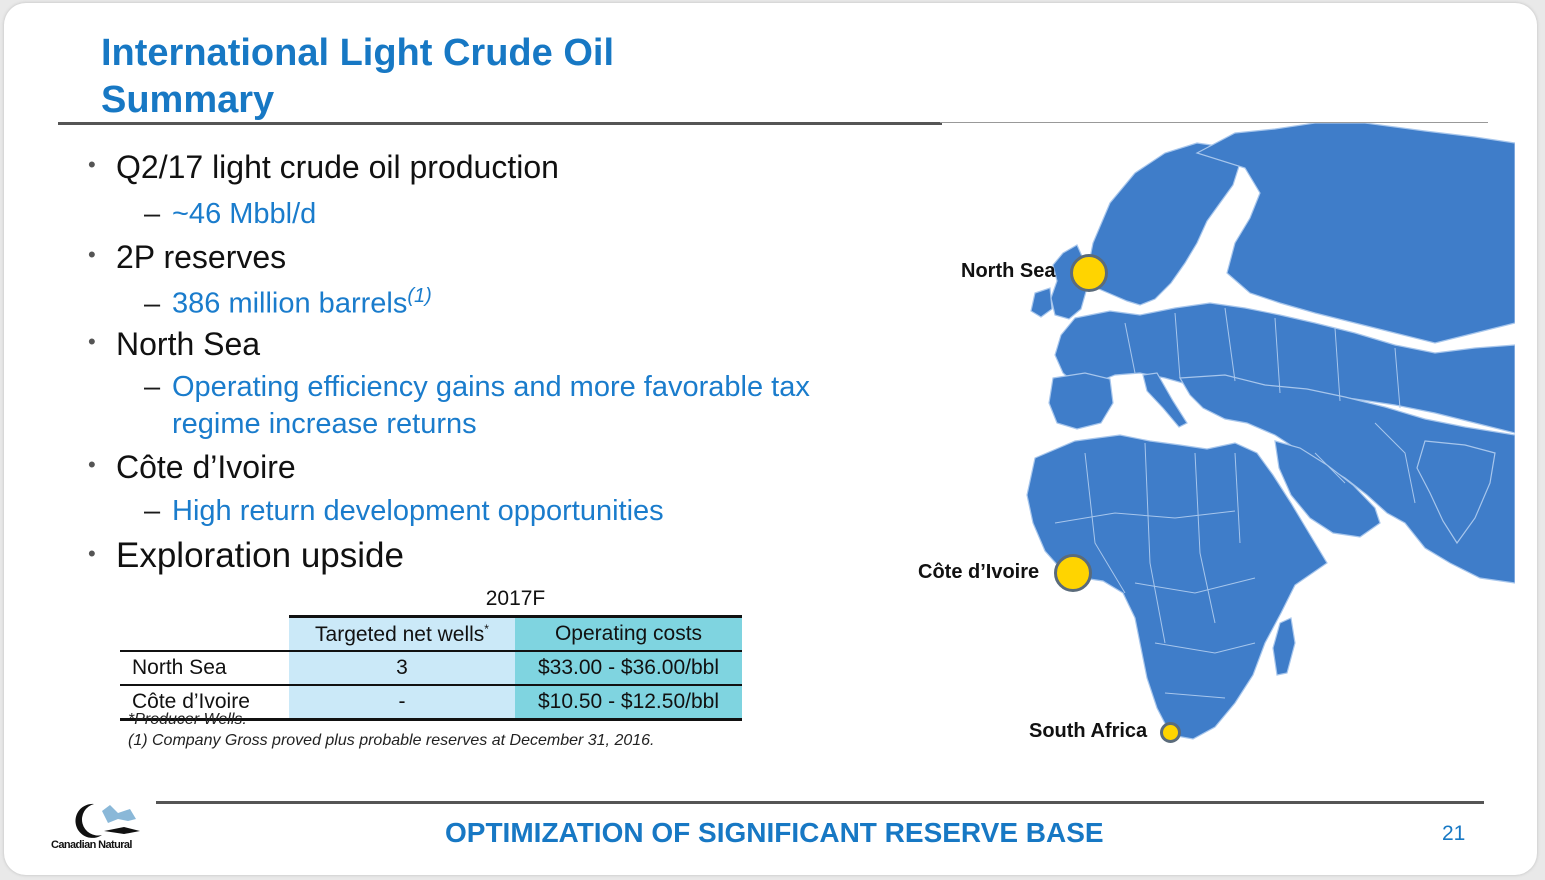 The image size is (1545, 880). Describe the element at coordinates (1008, 271) in the screenshot. I see `map-label-north-sea: North Sea` at that location.